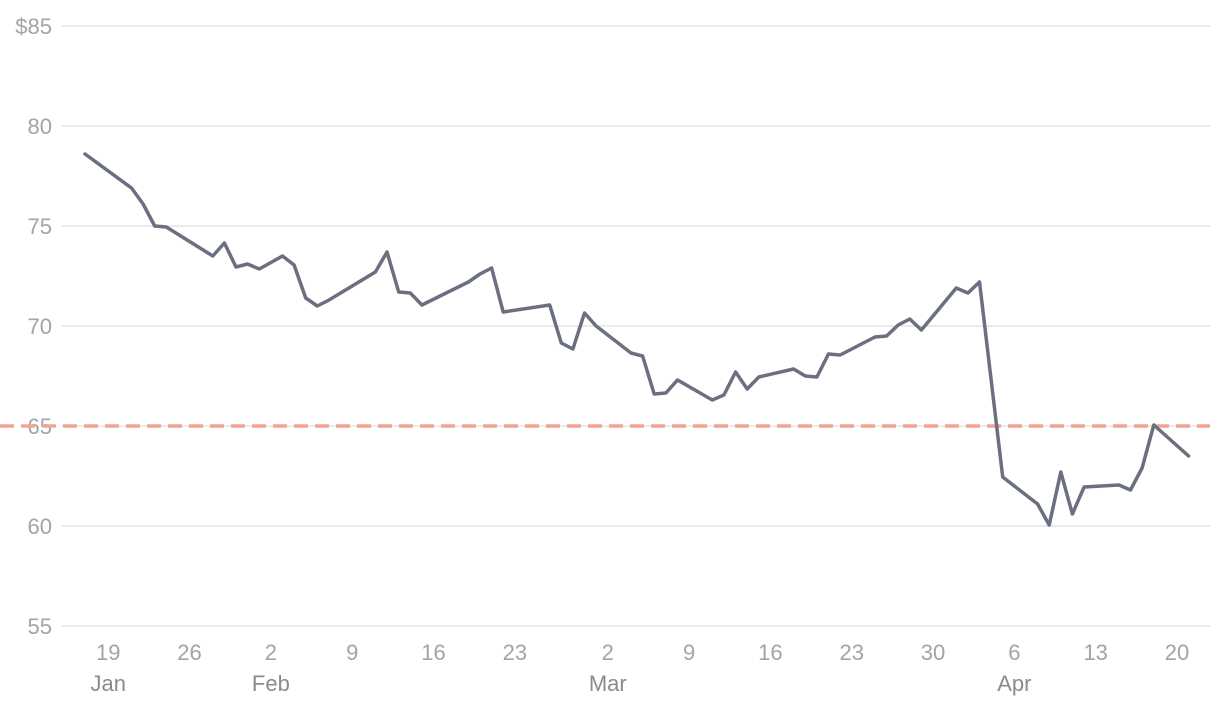  Describe the element at coordinates (40, 526) in the screenshot. I see `y-tick-label: 60` at that location.